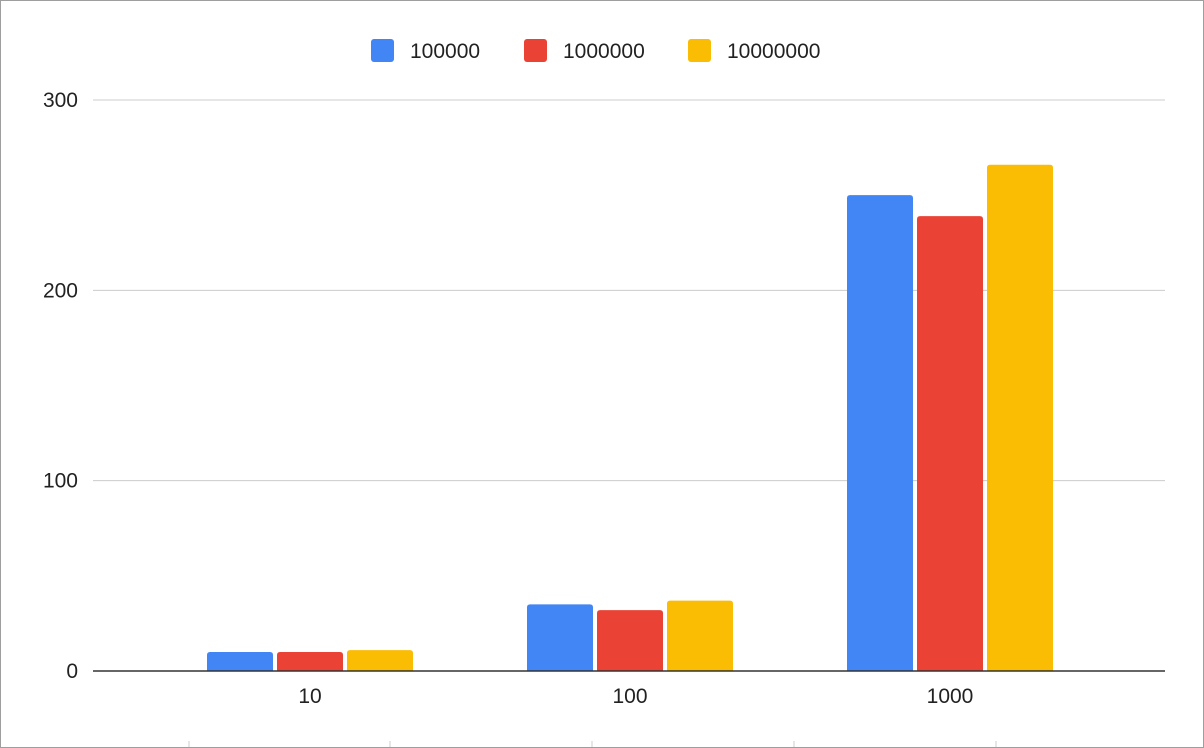 This screenshot has width=1204, height=748. I want to click on y-tick-label: 100, so click(60, 481).